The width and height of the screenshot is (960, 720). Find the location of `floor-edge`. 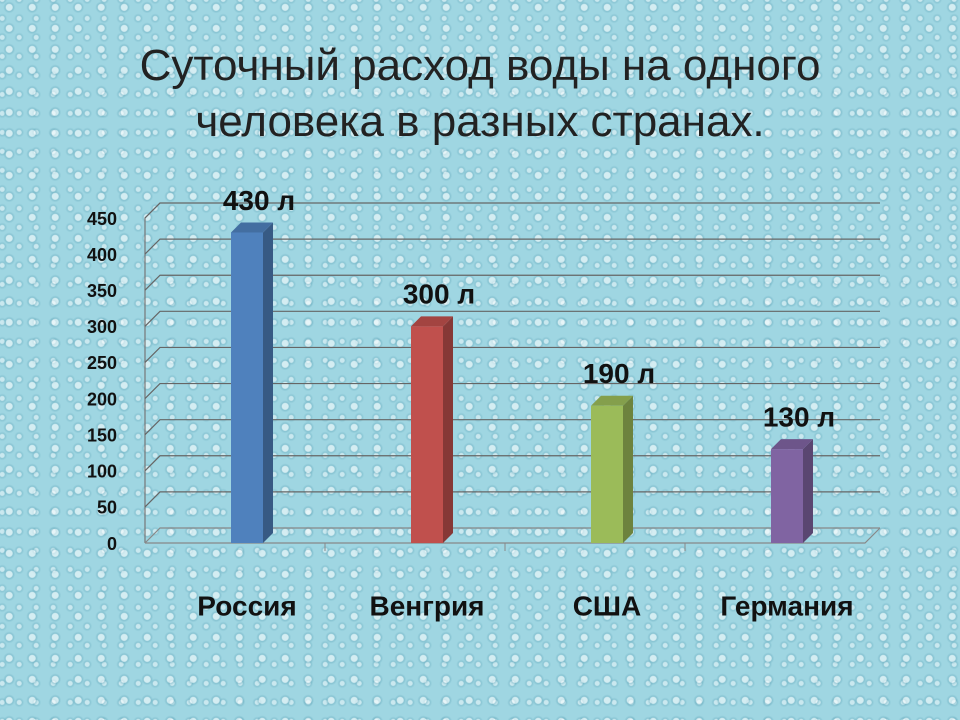

floor-edge is located at coordinates (513, 535).